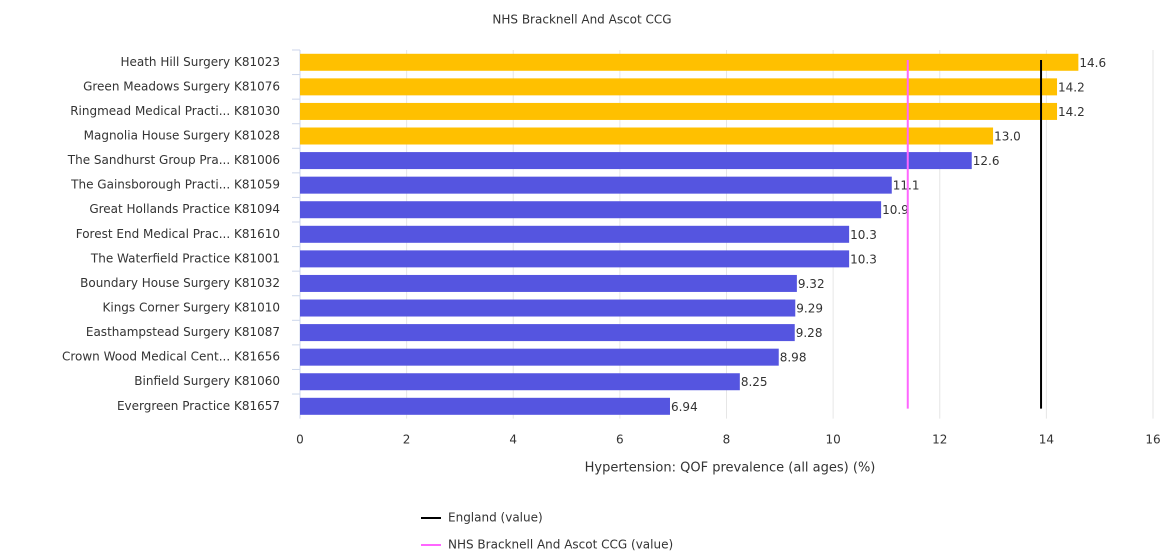  Describe the element at coordinates (809, 309) in the screenshot. I see `value-label: 9.29` at that location.